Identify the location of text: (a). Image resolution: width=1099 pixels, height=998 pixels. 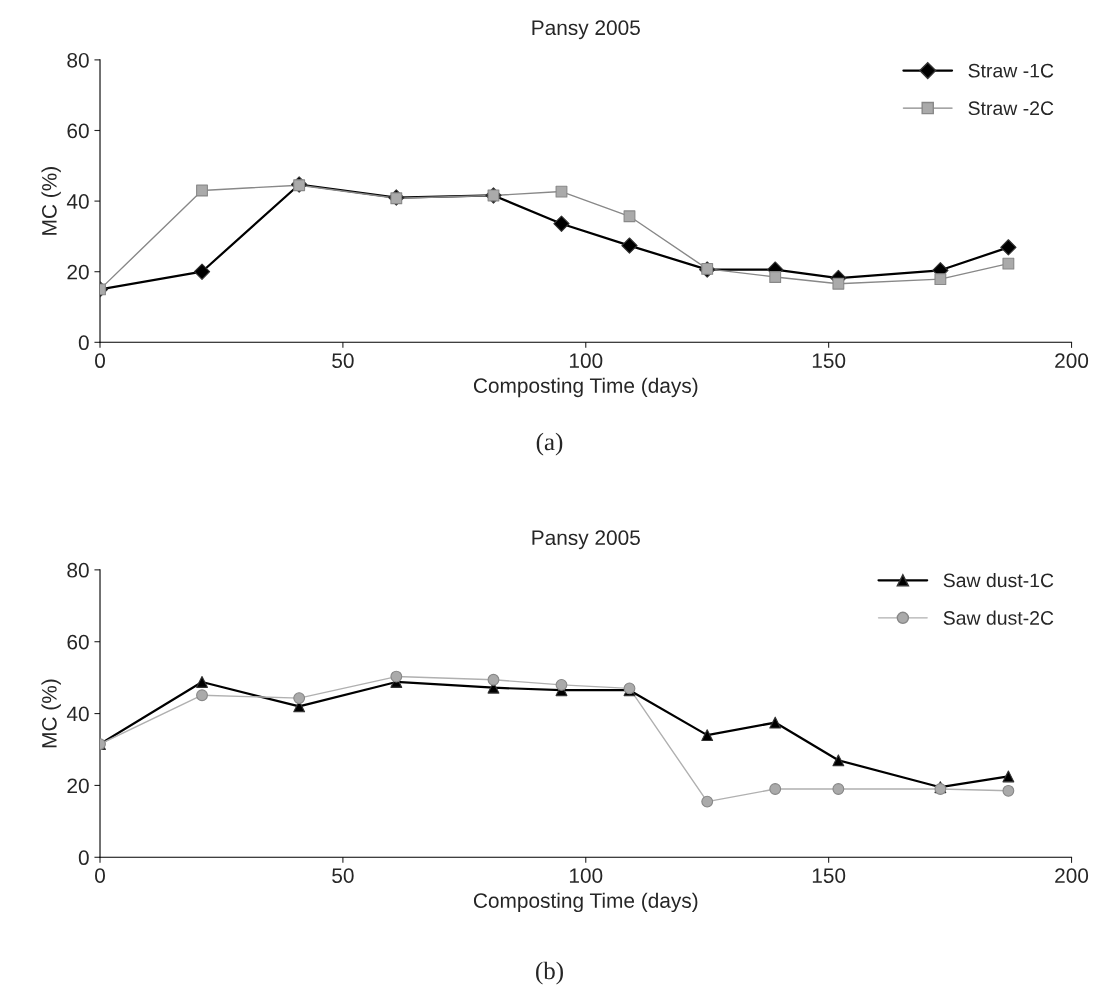
(549, 444).